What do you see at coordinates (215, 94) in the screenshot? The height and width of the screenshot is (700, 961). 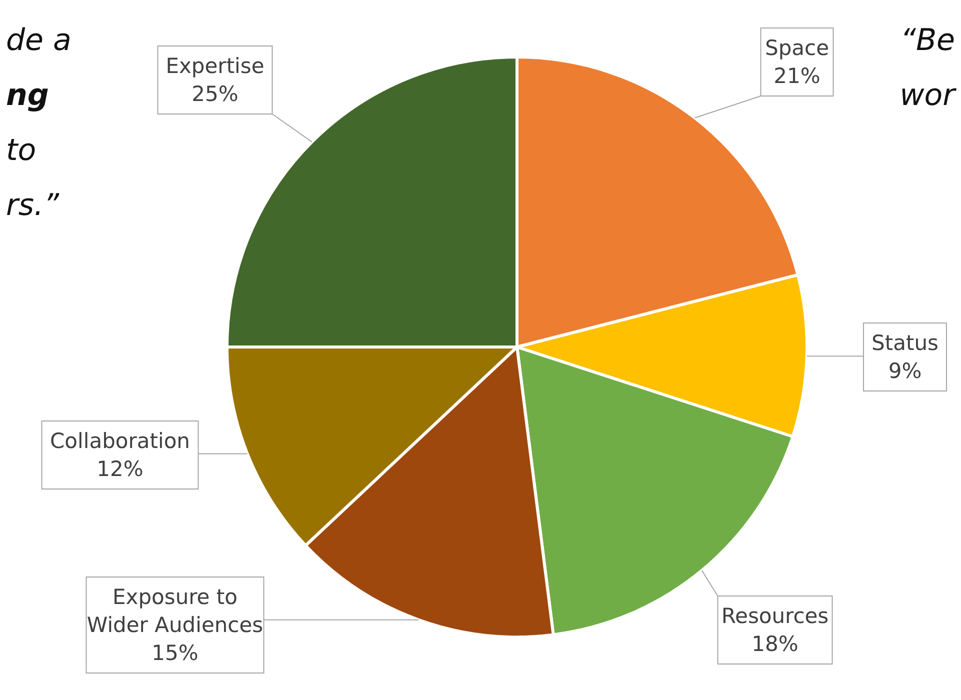 I see `data-label: 25%` at bounding box center [215, 94].